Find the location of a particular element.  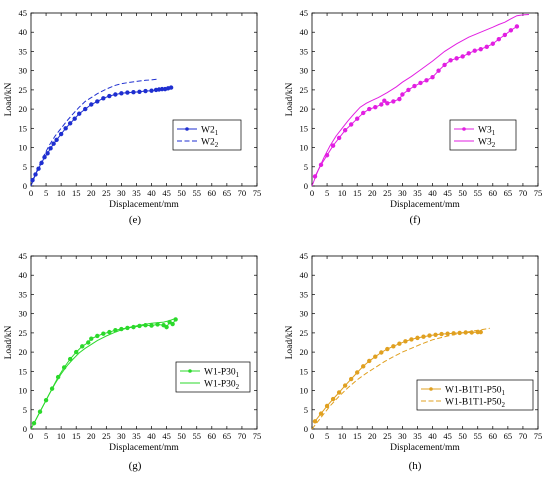

x-tick-label: 15 is located at coordinates (357, 193).